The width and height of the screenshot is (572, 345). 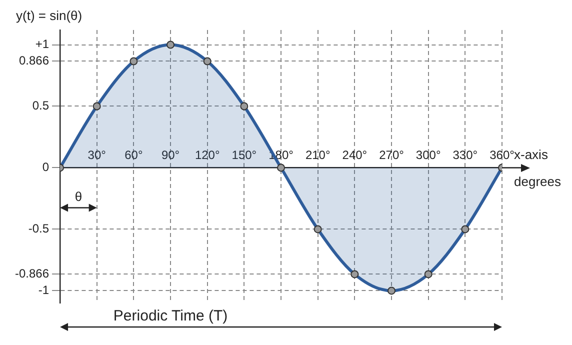 I want to click on y-tick-label: -0.5, so click(x=39, y=229).